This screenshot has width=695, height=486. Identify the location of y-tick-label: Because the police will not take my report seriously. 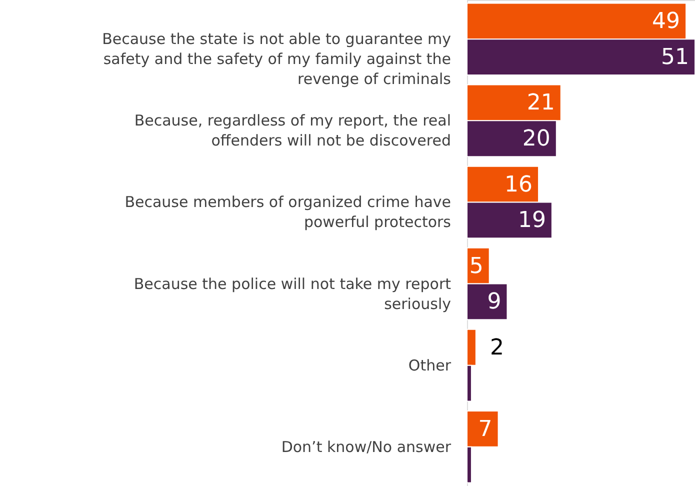
(293, 293).